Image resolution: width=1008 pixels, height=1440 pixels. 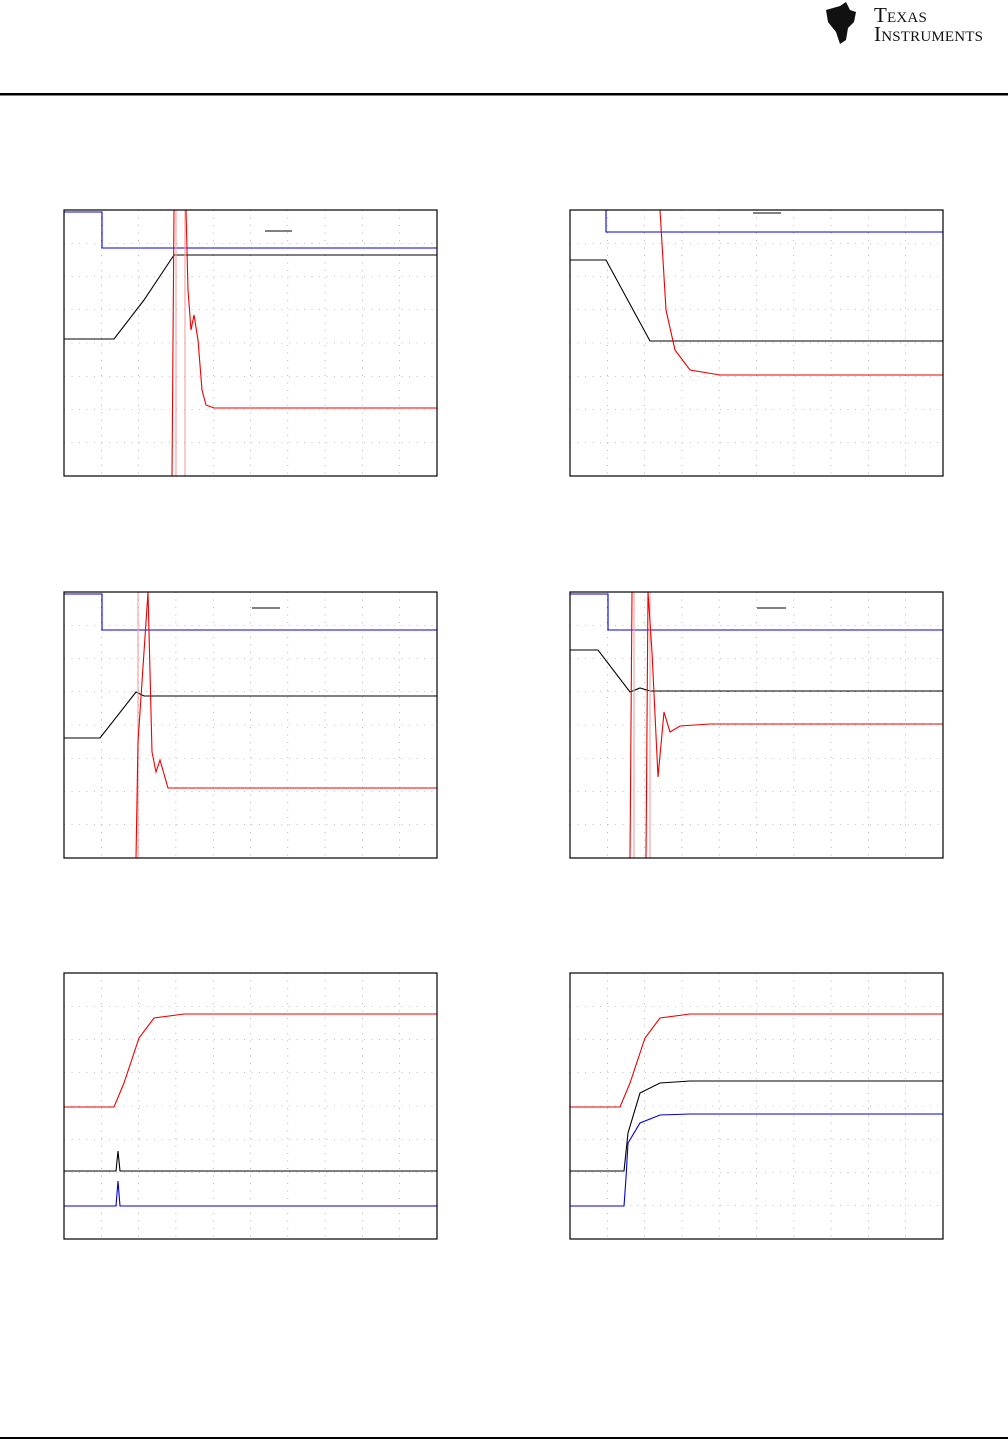 I want to click on logo-shape, so click(x=841, y=23).